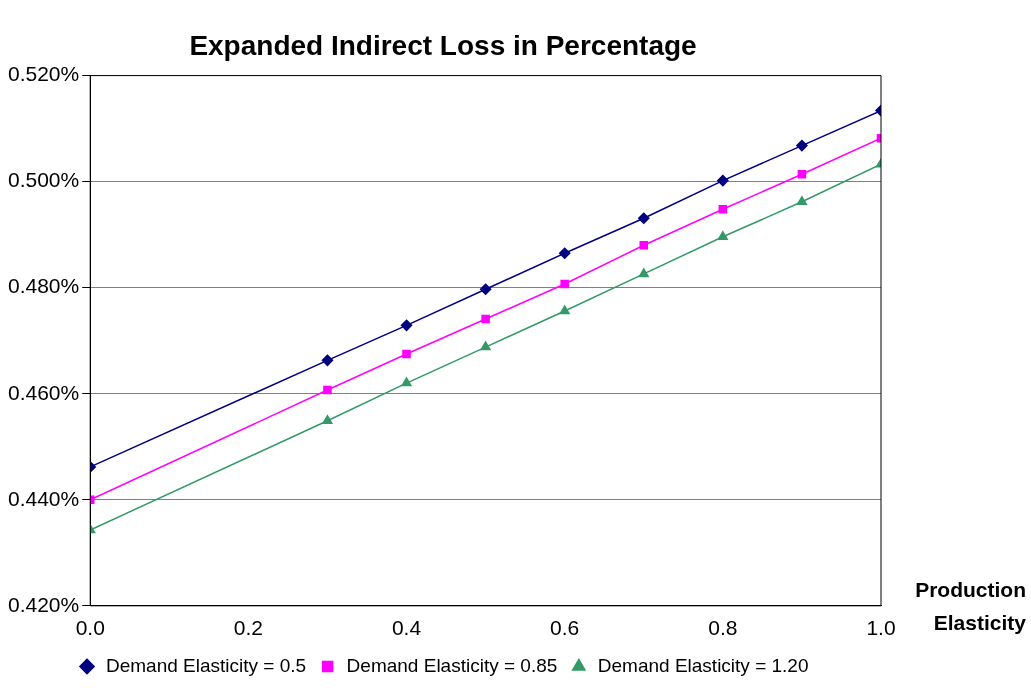 The width and height of the screenshot is (1031, 688). Describe the element at coordinates (971, 605) in the screenshot. I see `x-axis-title: Production Elasticity` at that location.